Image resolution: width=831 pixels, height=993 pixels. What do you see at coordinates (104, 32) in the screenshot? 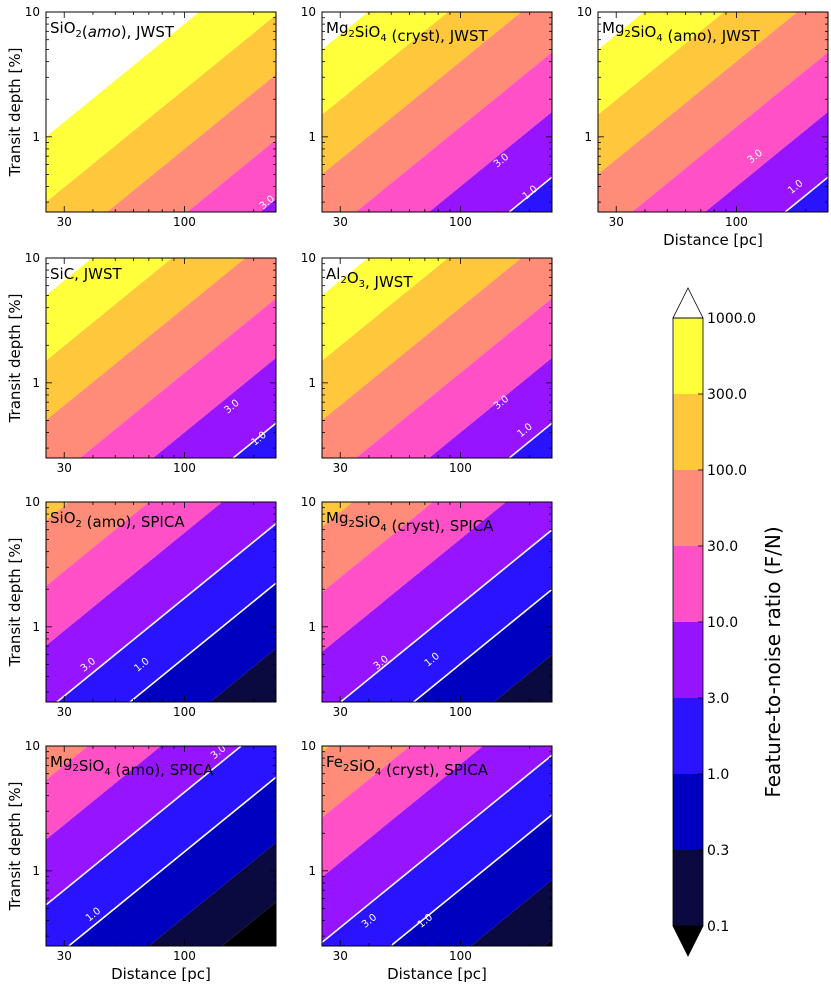
I see `title-part: amo` at bounding box center [104, 32].